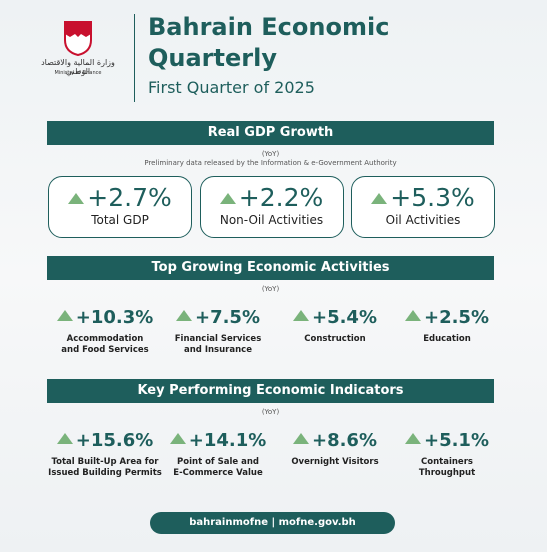 The width and height of the screenshot is (547, 552). What do you see at coordinates (432, 197) in the screenshot?
I see `value: +5.3%` at bounding box center [432, 197].